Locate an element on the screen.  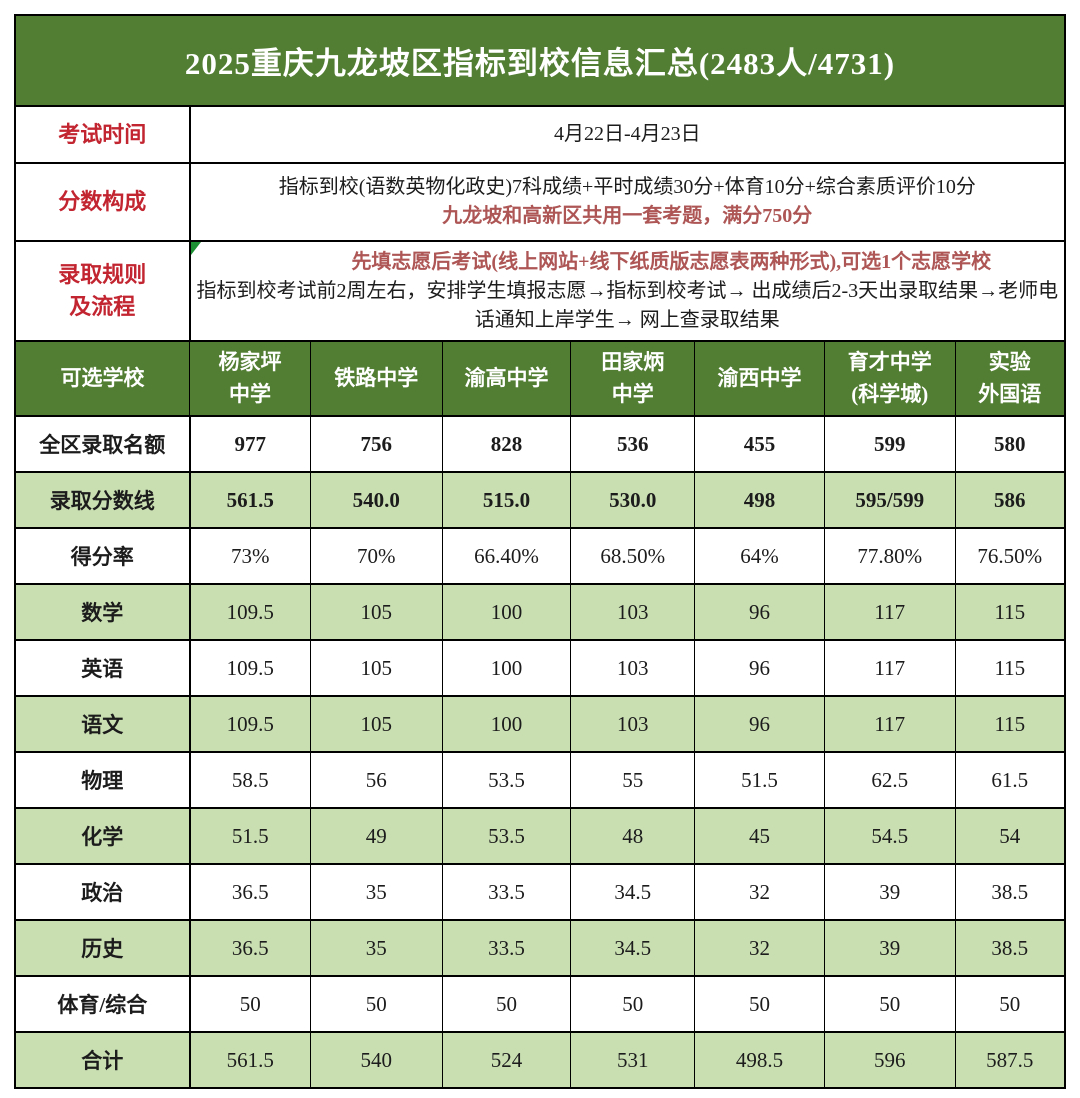
table-cell: 524 is located at coordinates (506, 1060).